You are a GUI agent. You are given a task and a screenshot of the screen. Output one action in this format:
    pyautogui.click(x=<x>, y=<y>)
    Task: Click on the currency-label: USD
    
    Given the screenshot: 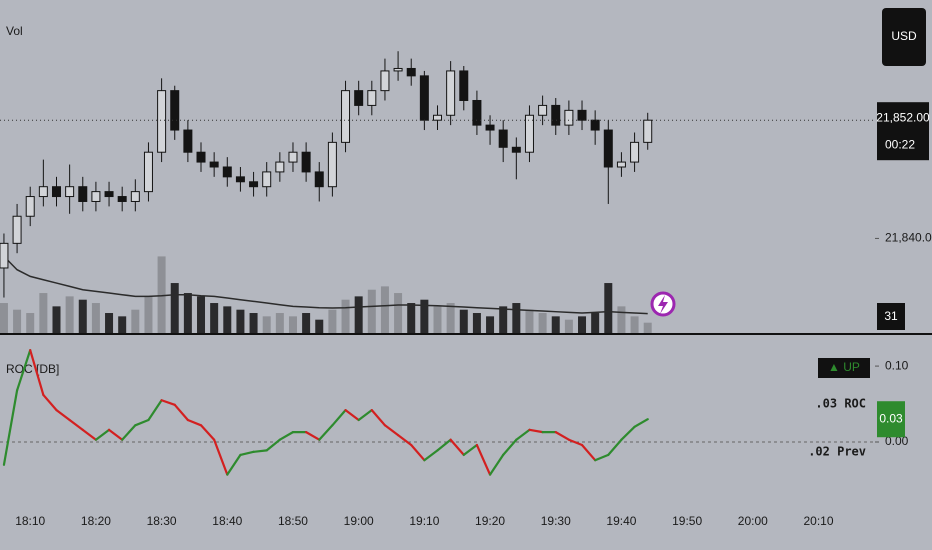 What is the action you would take?
    pyautogui.click(x=904, y=36)
    